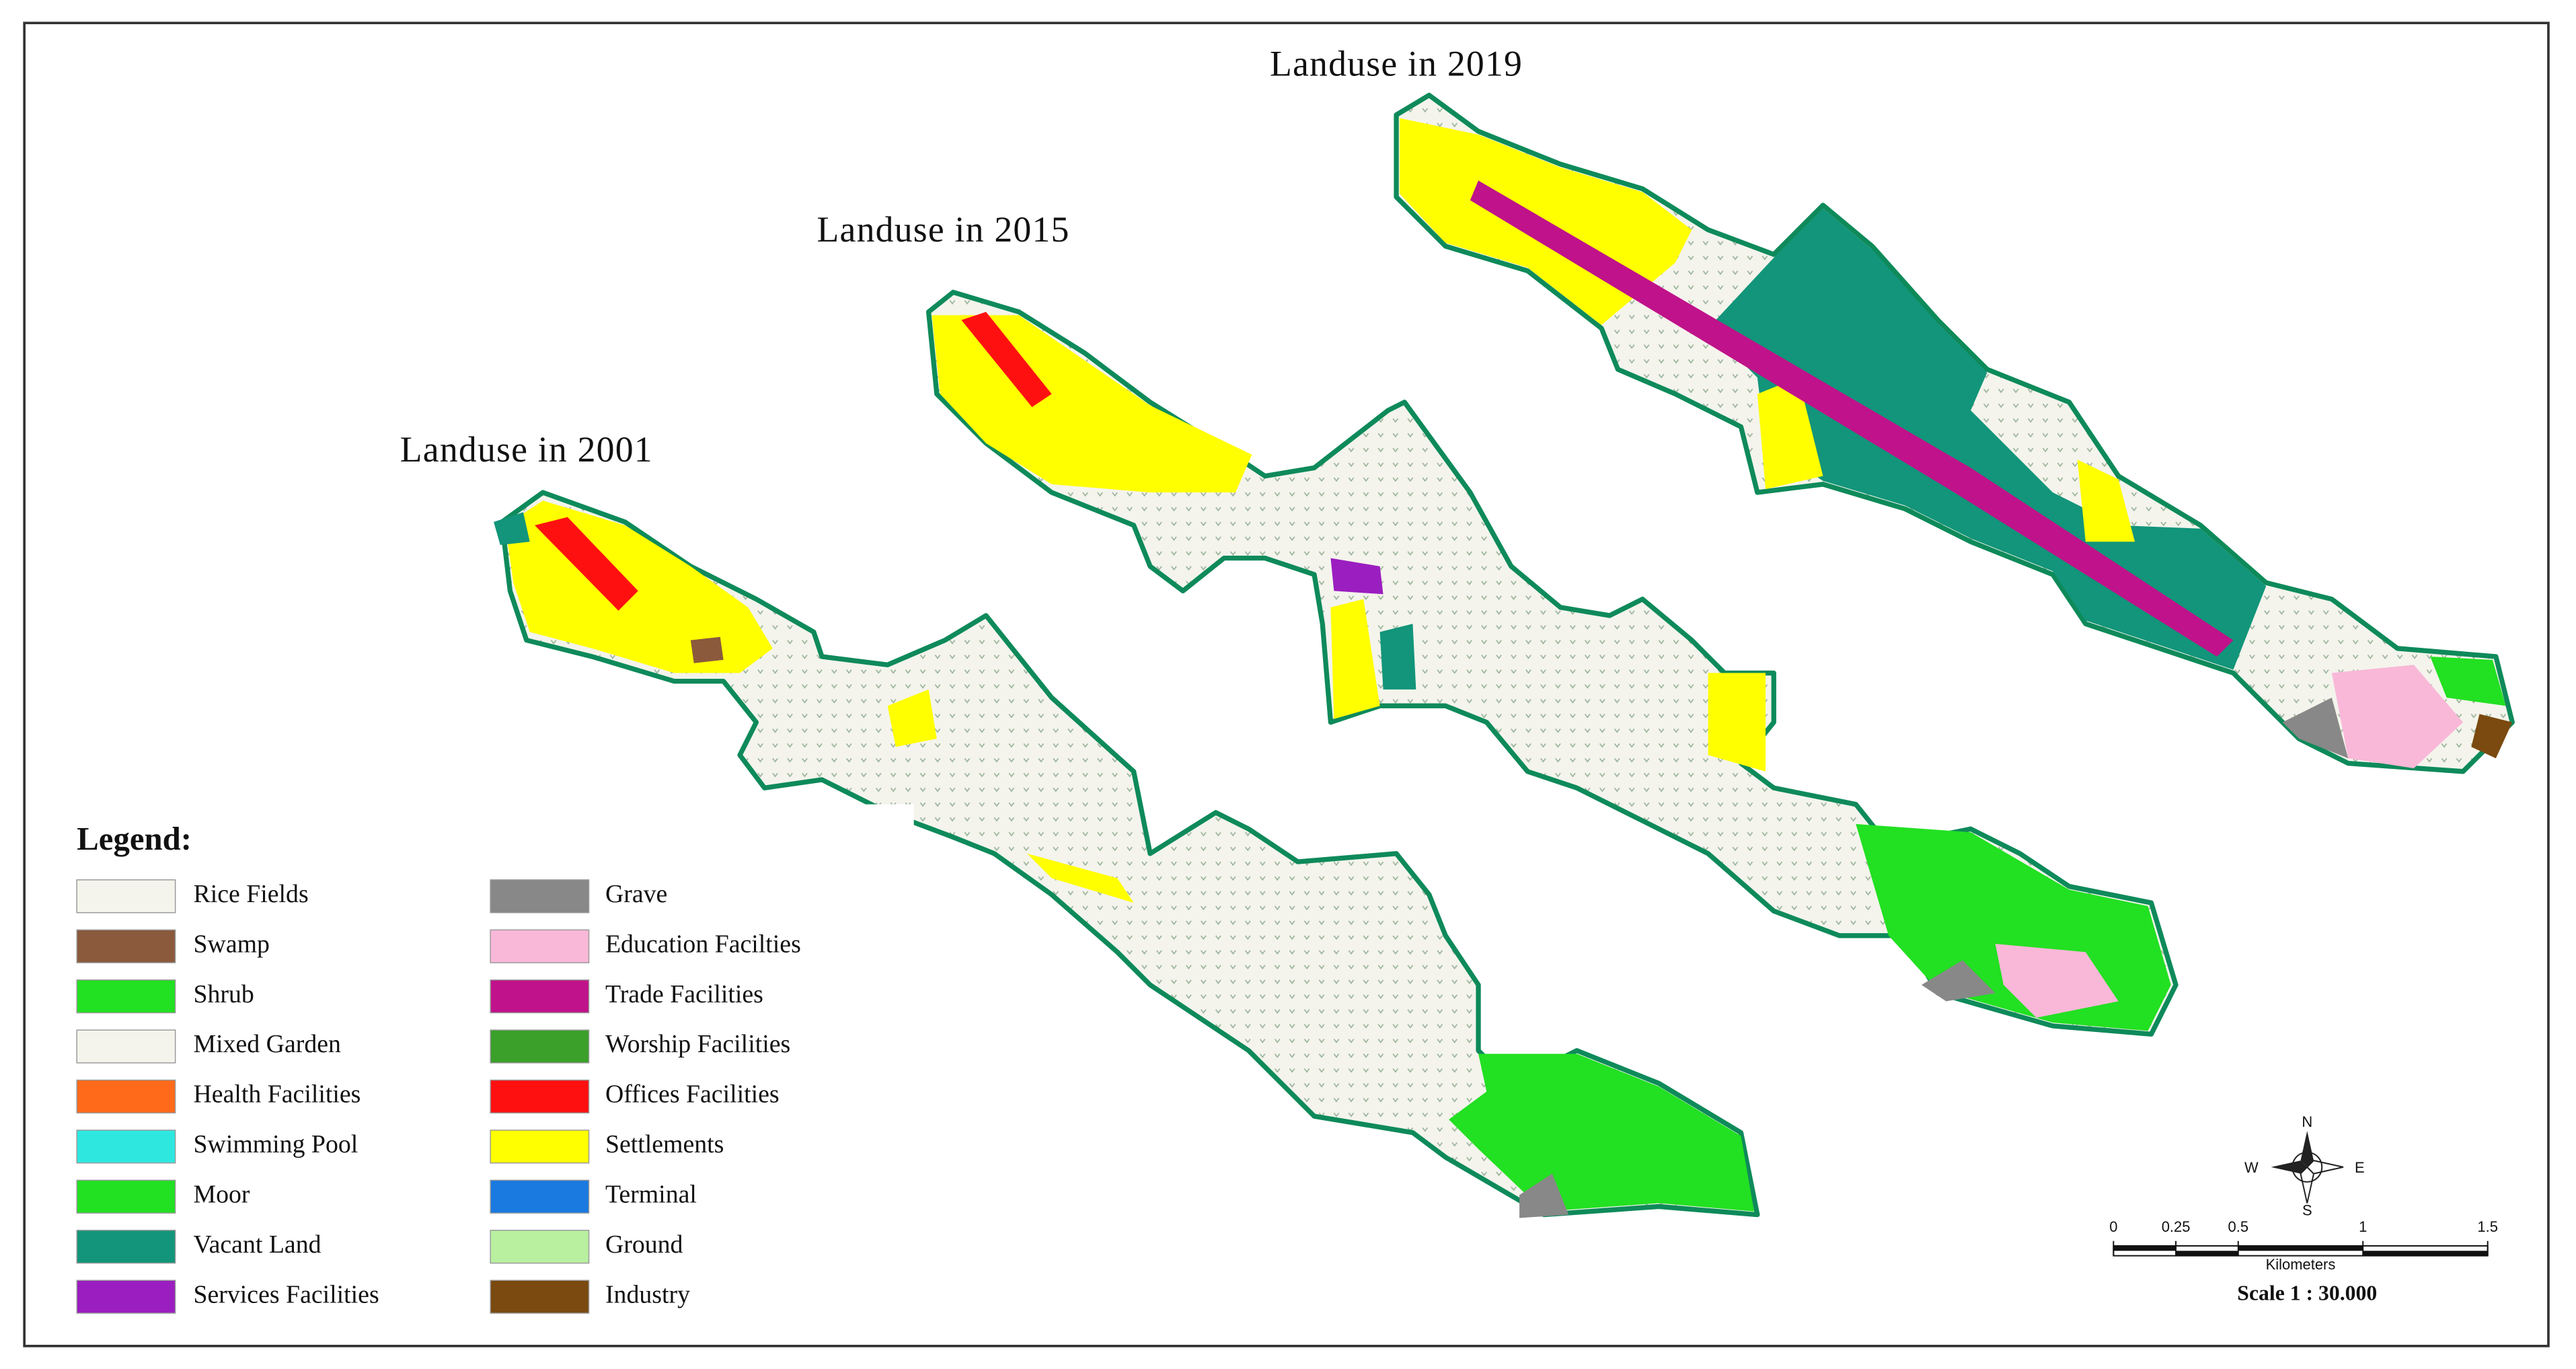 This screenshot has height=1369, width=2576. I want to click on scale-tick-label: 0, so click(2113, 1226).